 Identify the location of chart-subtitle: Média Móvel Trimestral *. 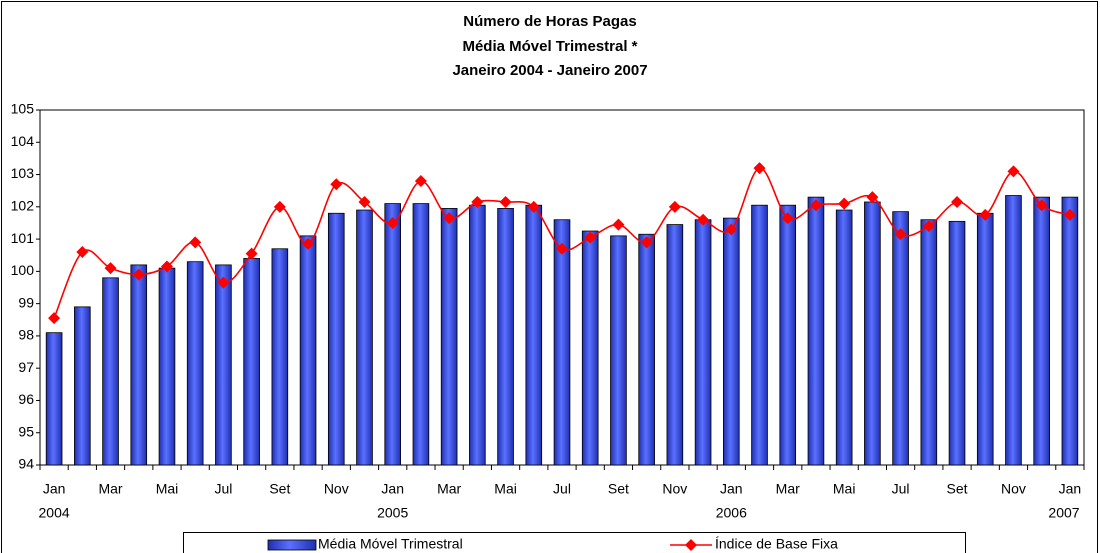
(549, 46).